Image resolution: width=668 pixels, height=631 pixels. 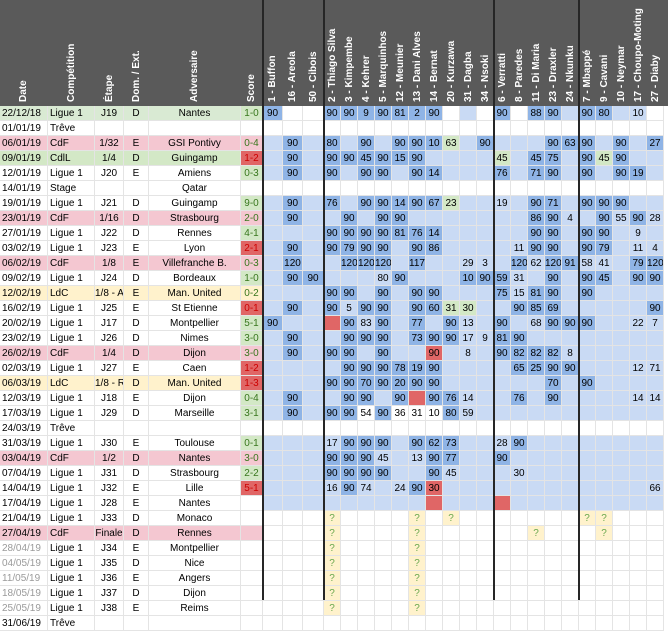 What do you see at coordinates (24, 368) in the screenshot?
I see `table-cell: 02/03/19` at bounding box center [24, 368].